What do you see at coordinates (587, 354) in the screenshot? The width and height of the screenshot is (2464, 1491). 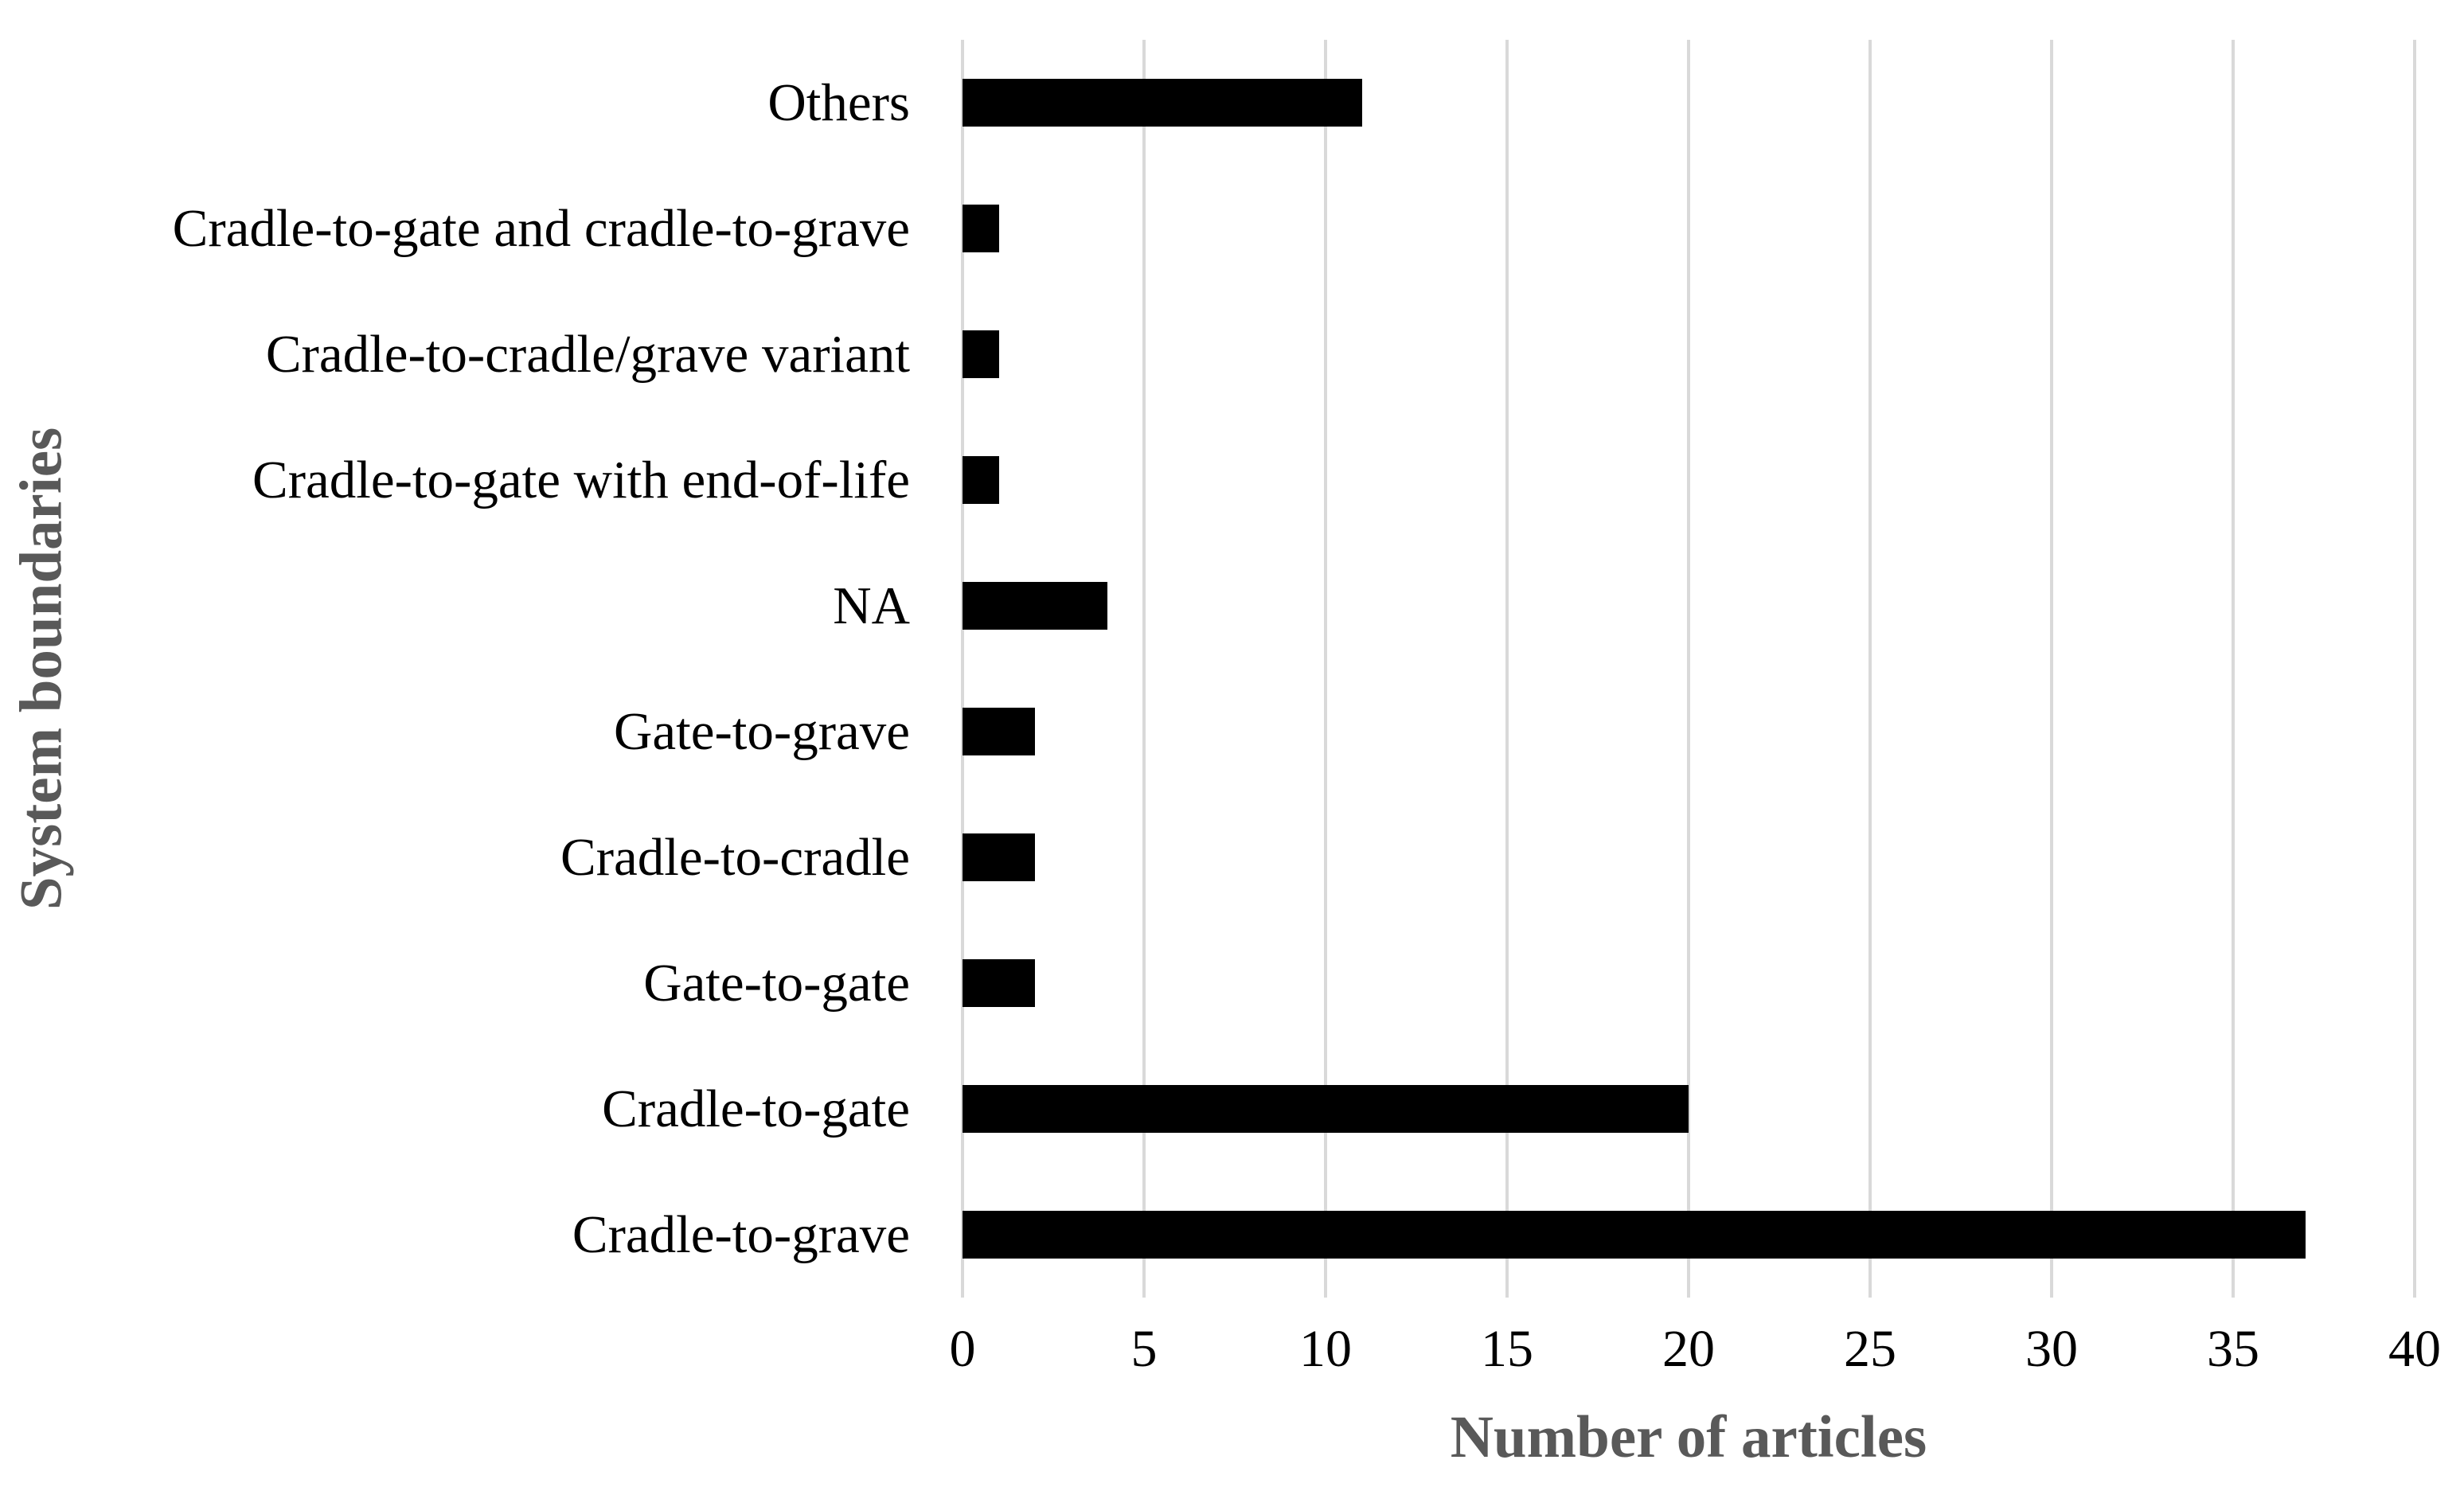 I see `category-label: Cradle-to-cradle/grave variant` at bounding box center [587, 354].